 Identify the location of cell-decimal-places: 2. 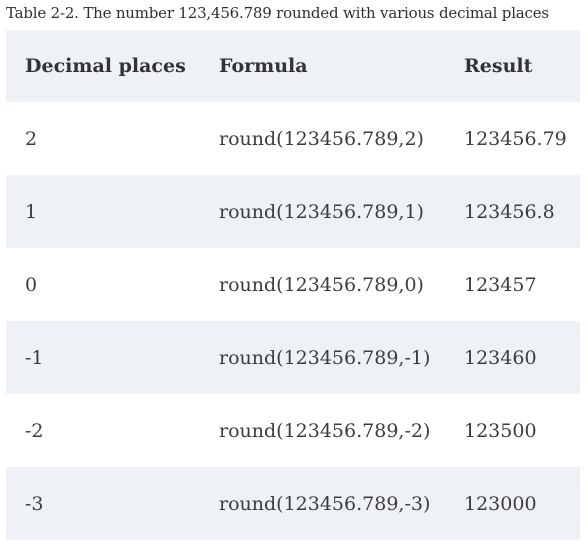
(31, 138).